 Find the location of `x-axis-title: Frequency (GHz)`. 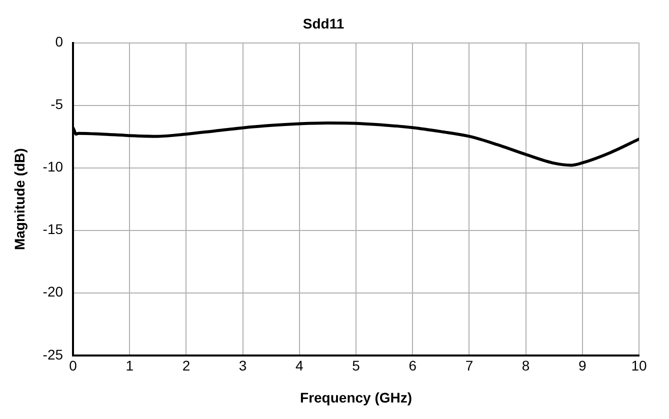

x-axis-title: Frequency (GHz) is located at coordinates (356, 397).